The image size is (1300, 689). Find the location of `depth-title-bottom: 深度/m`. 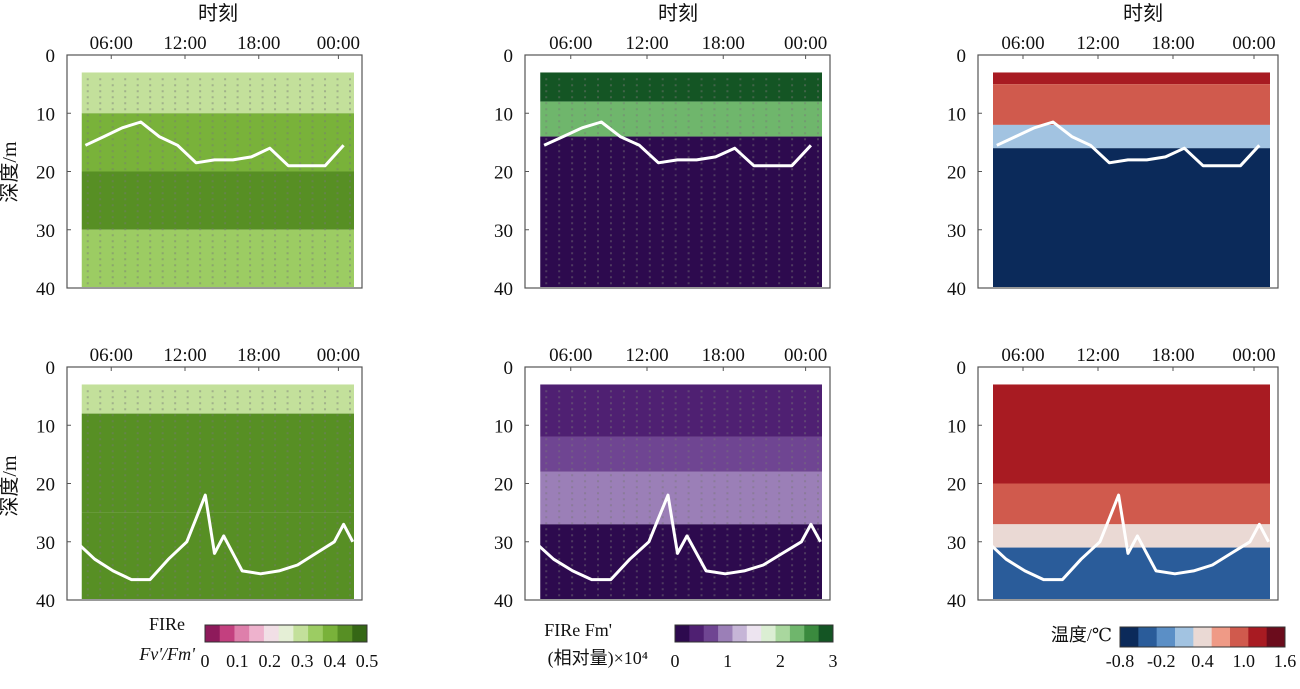

depth-title-bottom: 深度/m is located at coordinates (10, 486).